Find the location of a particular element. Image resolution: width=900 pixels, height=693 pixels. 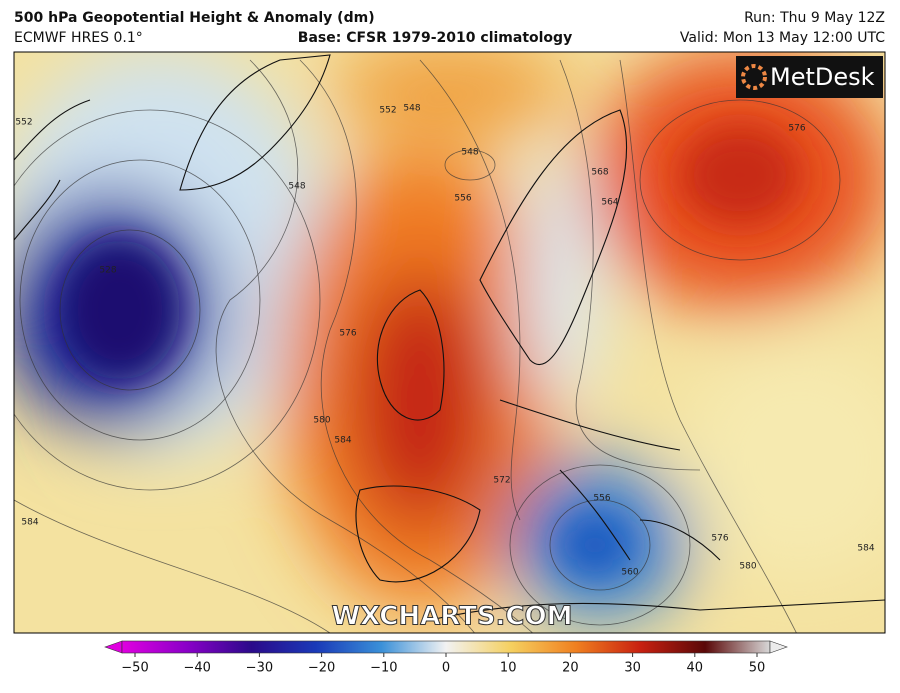

watermark: WXCHARTS.COM is located at coordinates (451, 617).